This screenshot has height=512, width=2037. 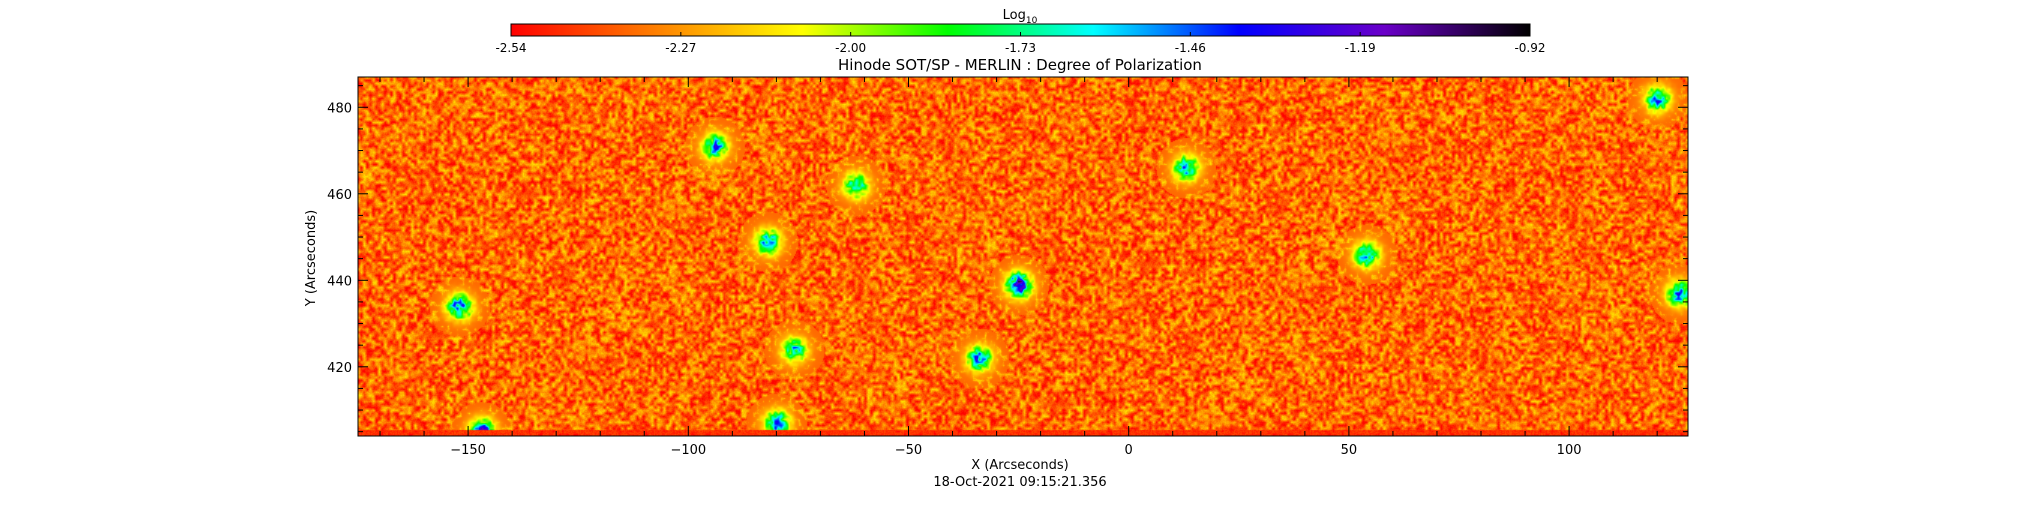 What do you see at coordinates (1020, 17) in the screenshot?
I see `colorbar-label: Log10` at bounding box center [1020, 17].